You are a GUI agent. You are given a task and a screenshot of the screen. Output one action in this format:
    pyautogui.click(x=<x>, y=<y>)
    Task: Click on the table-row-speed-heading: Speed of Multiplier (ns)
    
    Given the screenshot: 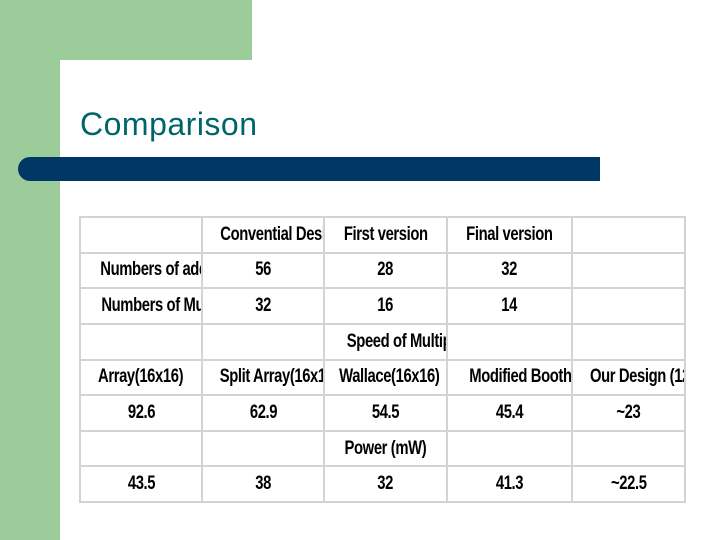 What is the action you would take?
    pyautogui.click(x=382, y=341)
    